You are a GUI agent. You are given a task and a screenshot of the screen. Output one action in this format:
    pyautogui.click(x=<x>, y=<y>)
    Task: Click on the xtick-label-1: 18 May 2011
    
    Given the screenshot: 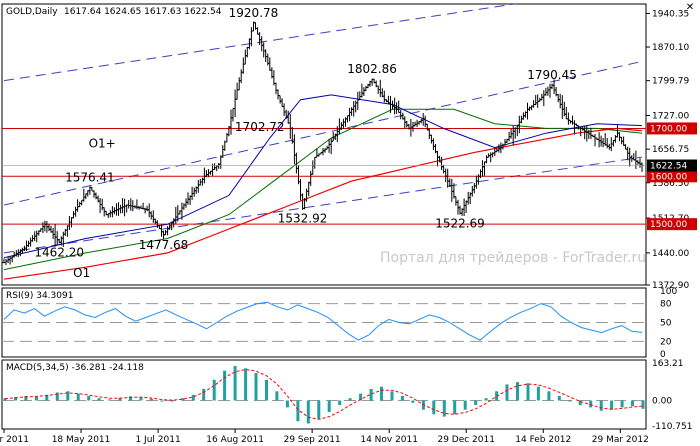 What is the action you would take?
    pyautogui.click(x=81, y=440)
    